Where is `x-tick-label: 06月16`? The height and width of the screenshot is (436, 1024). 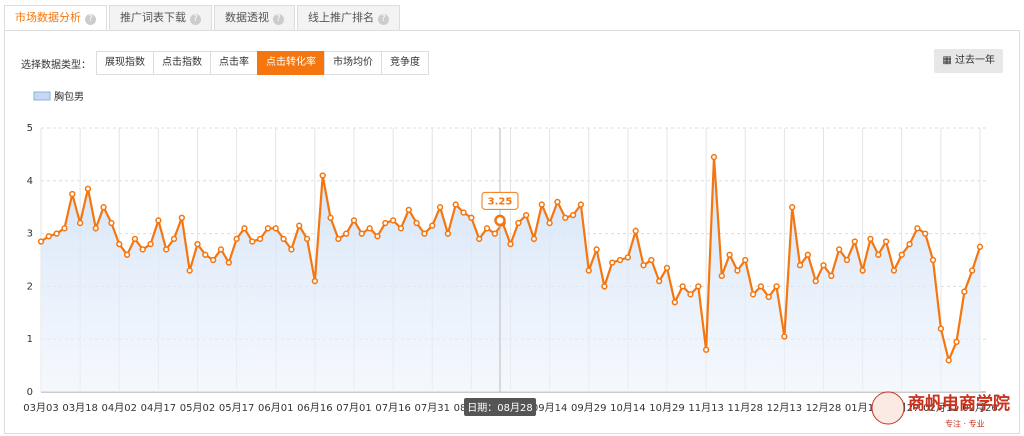
x-tick-label: 06月16 is located at coordinates (314, 408).